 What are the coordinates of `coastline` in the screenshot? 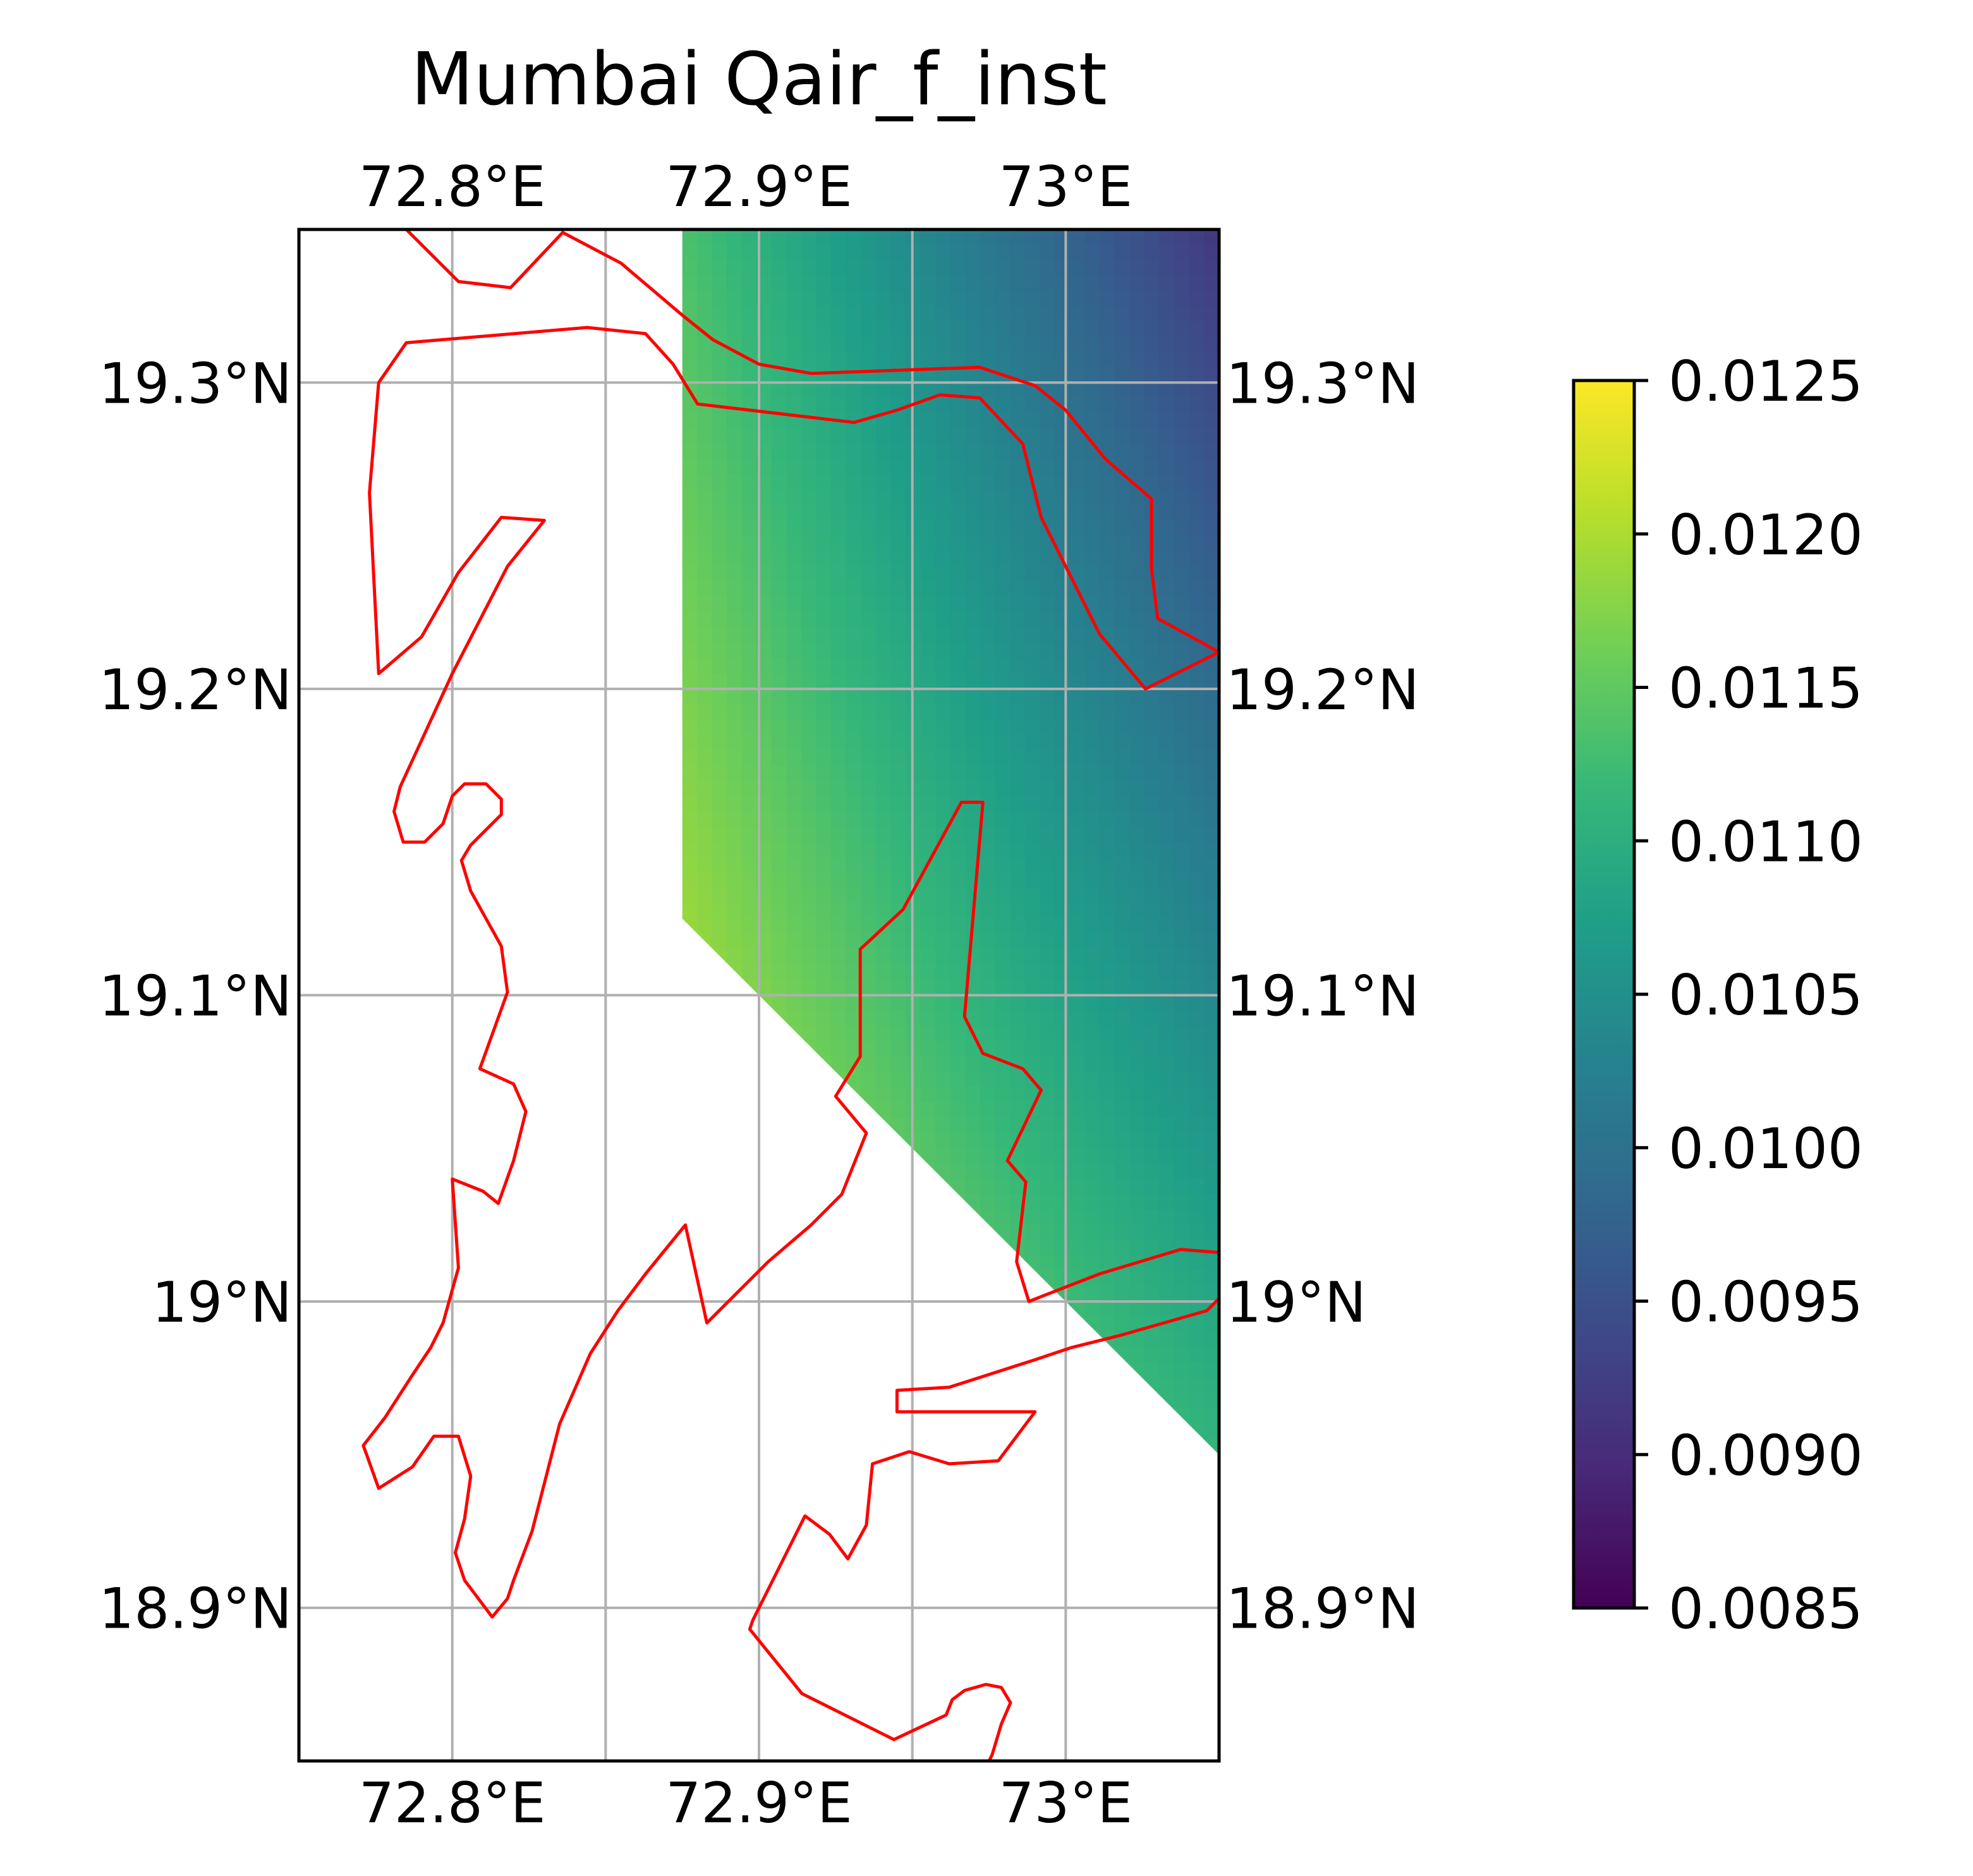 It's located at (983, 1529).